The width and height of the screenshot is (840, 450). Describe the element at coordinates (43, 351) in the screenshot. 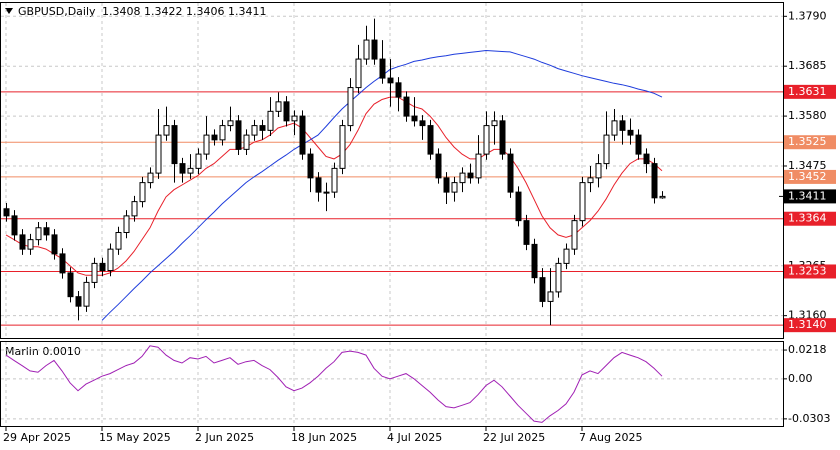

I see `oscillator-name: Marlin 0.0010` at that location.